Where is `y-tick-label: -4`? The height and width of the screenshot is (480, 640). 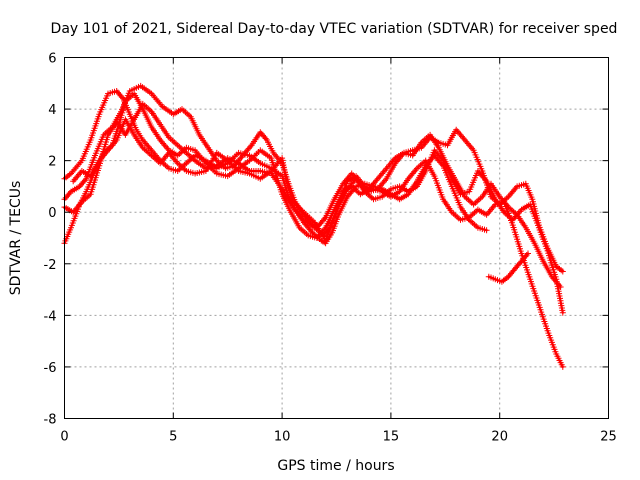 y-tick-label: -4 is located at coordinates (50, 316).